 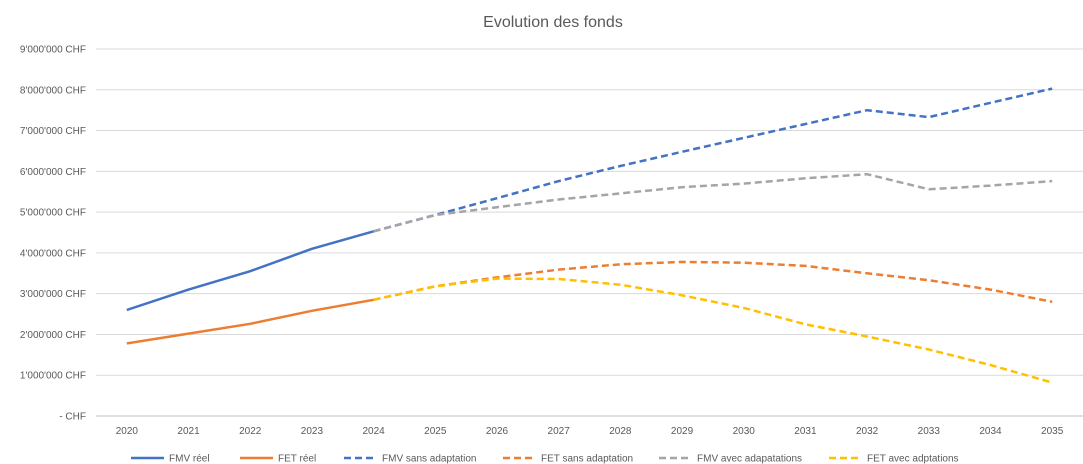 What do you see at coordinates (53, 376) in the screenshot?
I see `y-tick-label: 1'000'000 CHF` at bounding box center [53, 376].